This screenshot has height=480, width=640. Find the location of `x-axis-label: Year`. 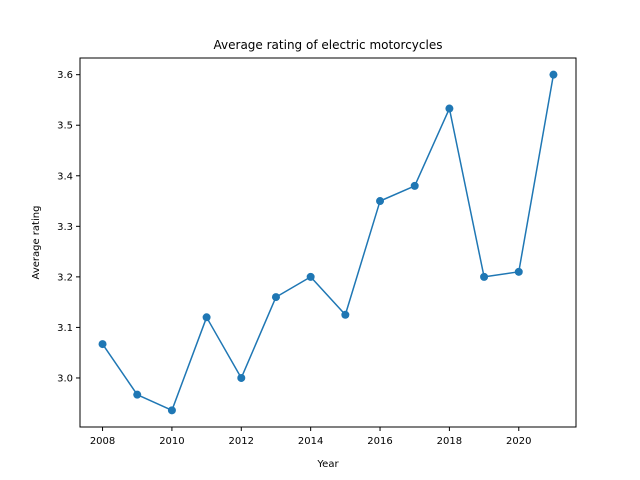

x-axis-label: Year is located at coordinates (327, 464).